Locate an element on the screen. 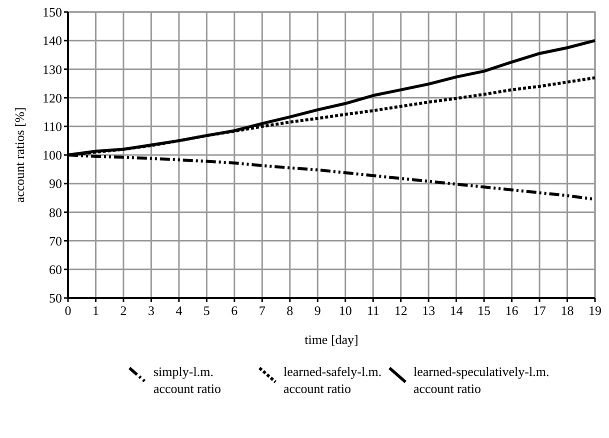 The width and height of the screenshot is (609, 438). x-tick-label: 12 is located at coordinates (401, 310).